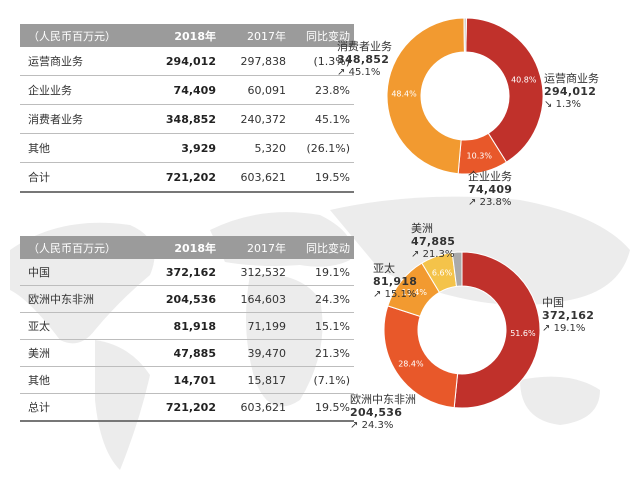 Image resolution: width=640 pixels, height=480 pixels. What do you see at coordinates (438, 254) in the screenshot?
I see `callout-growth: 21.3%` at bounding box center [438, 254].